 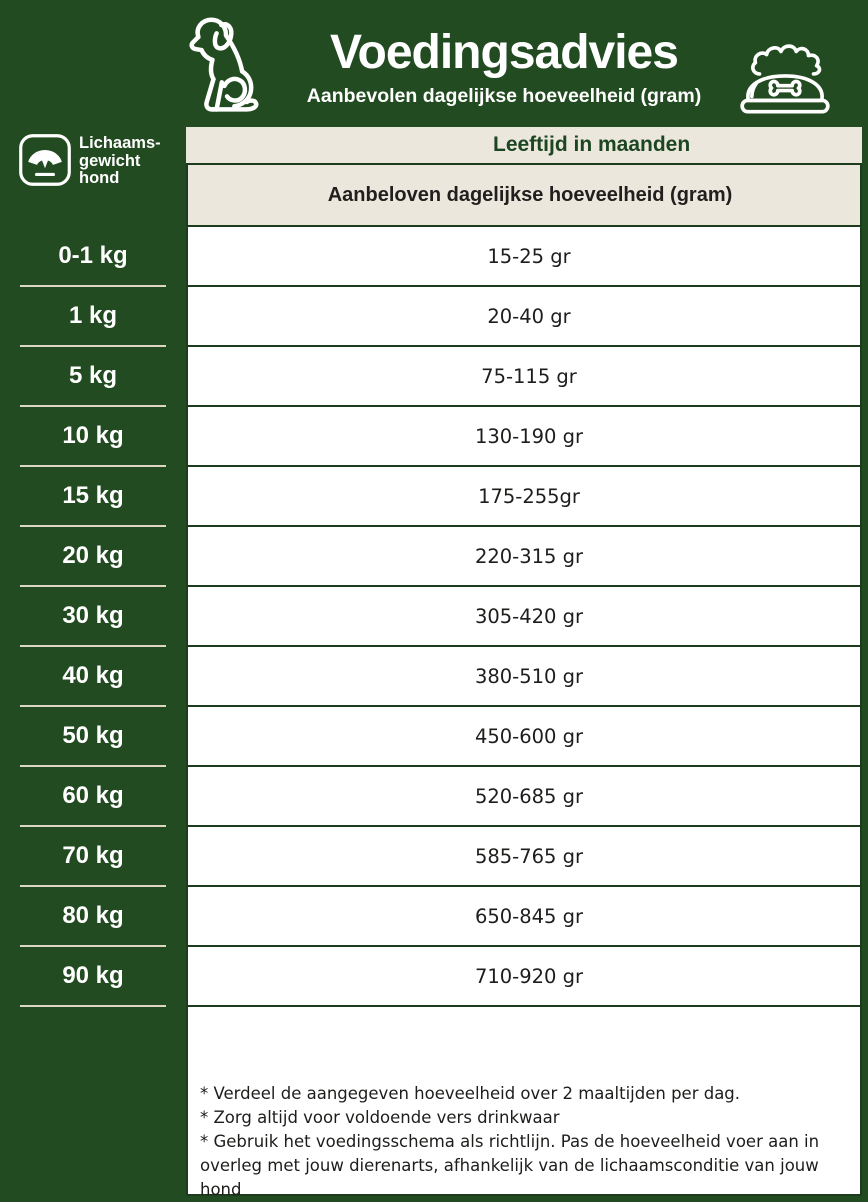 I want to click on page-subtitle: Aanbevolen dagelijkse hoeveelheid (gram), so click(x=504, y=96).